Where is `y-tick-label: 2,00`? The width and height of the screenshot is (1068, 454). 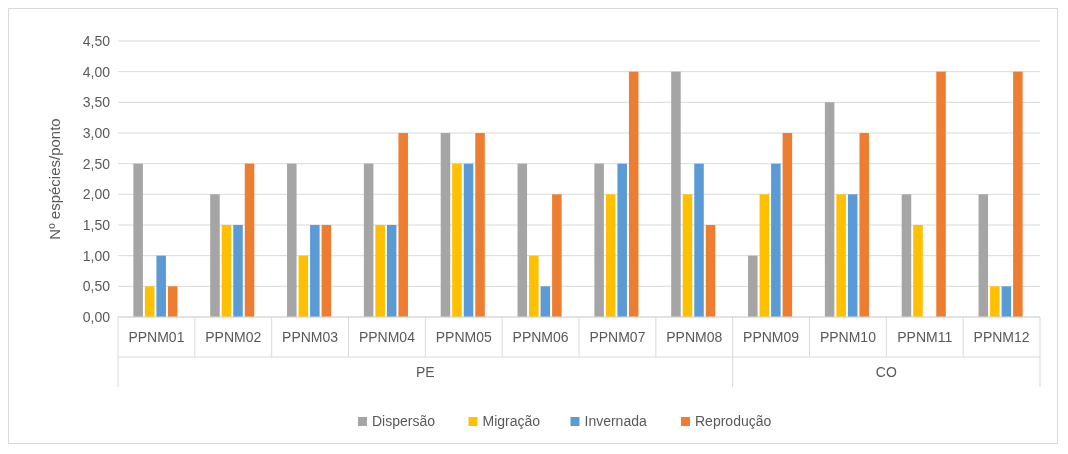
y-tick-label: 2,00 is located at coordinates (96, 194).